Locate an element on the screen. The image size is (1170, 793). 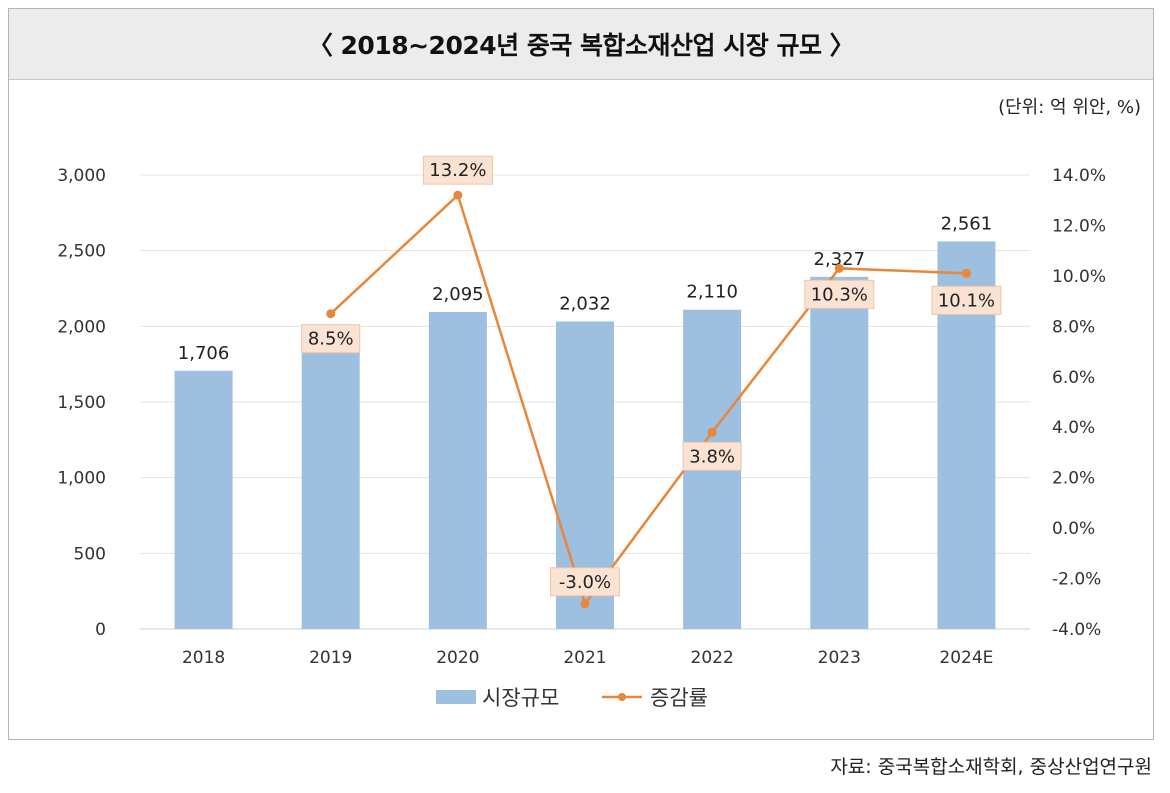
left-axis-tick-label: 3,000 is located at coordinates (81, 176).